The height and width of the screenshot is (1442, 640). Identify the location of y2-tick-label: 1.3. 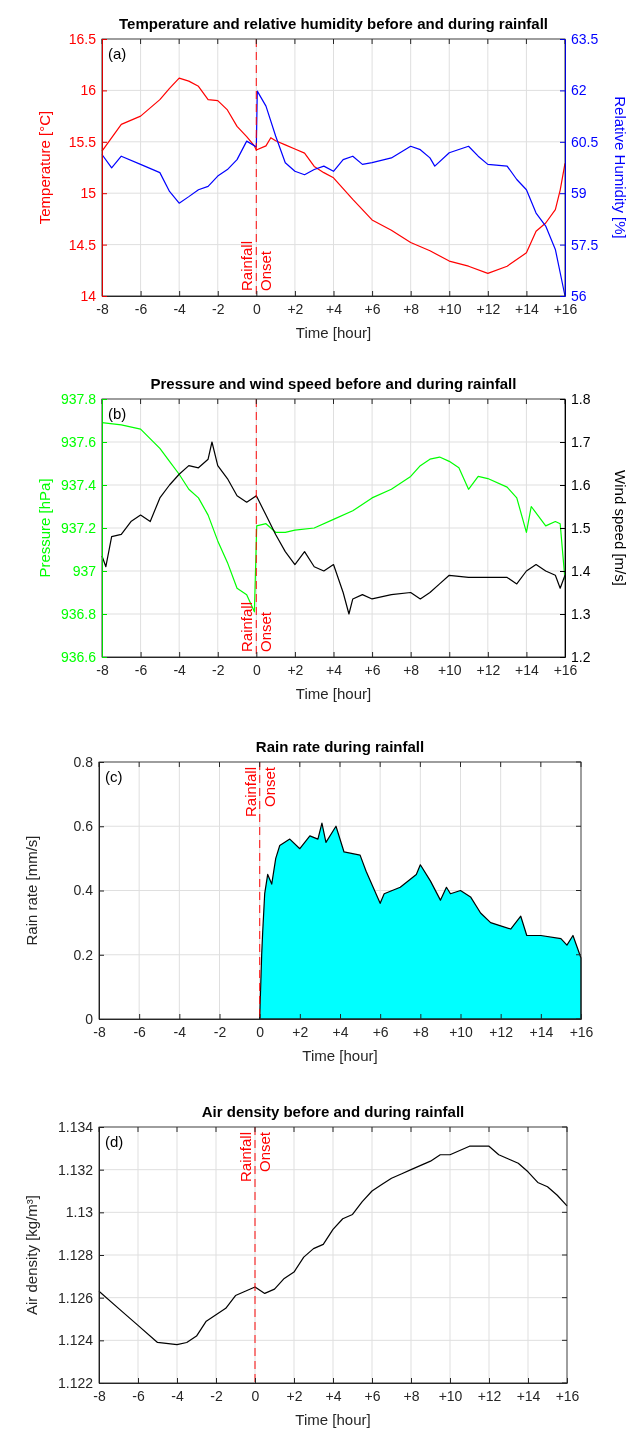
(581, 613).